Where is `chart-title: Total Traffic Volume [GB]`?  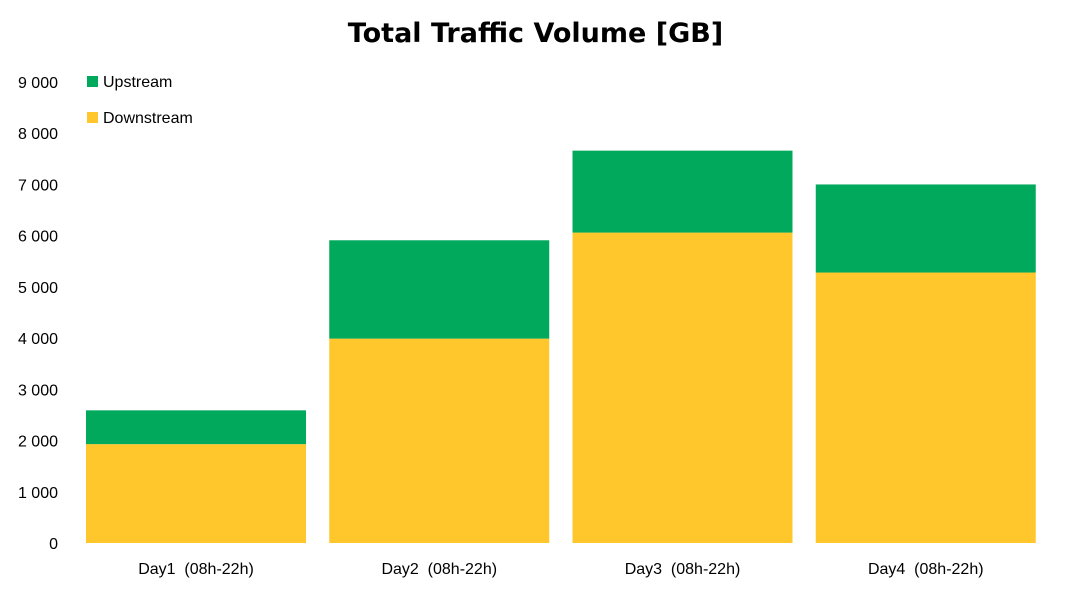
chart-title: Total Traffic Volume [GB] is located at coordinates (535, 33).